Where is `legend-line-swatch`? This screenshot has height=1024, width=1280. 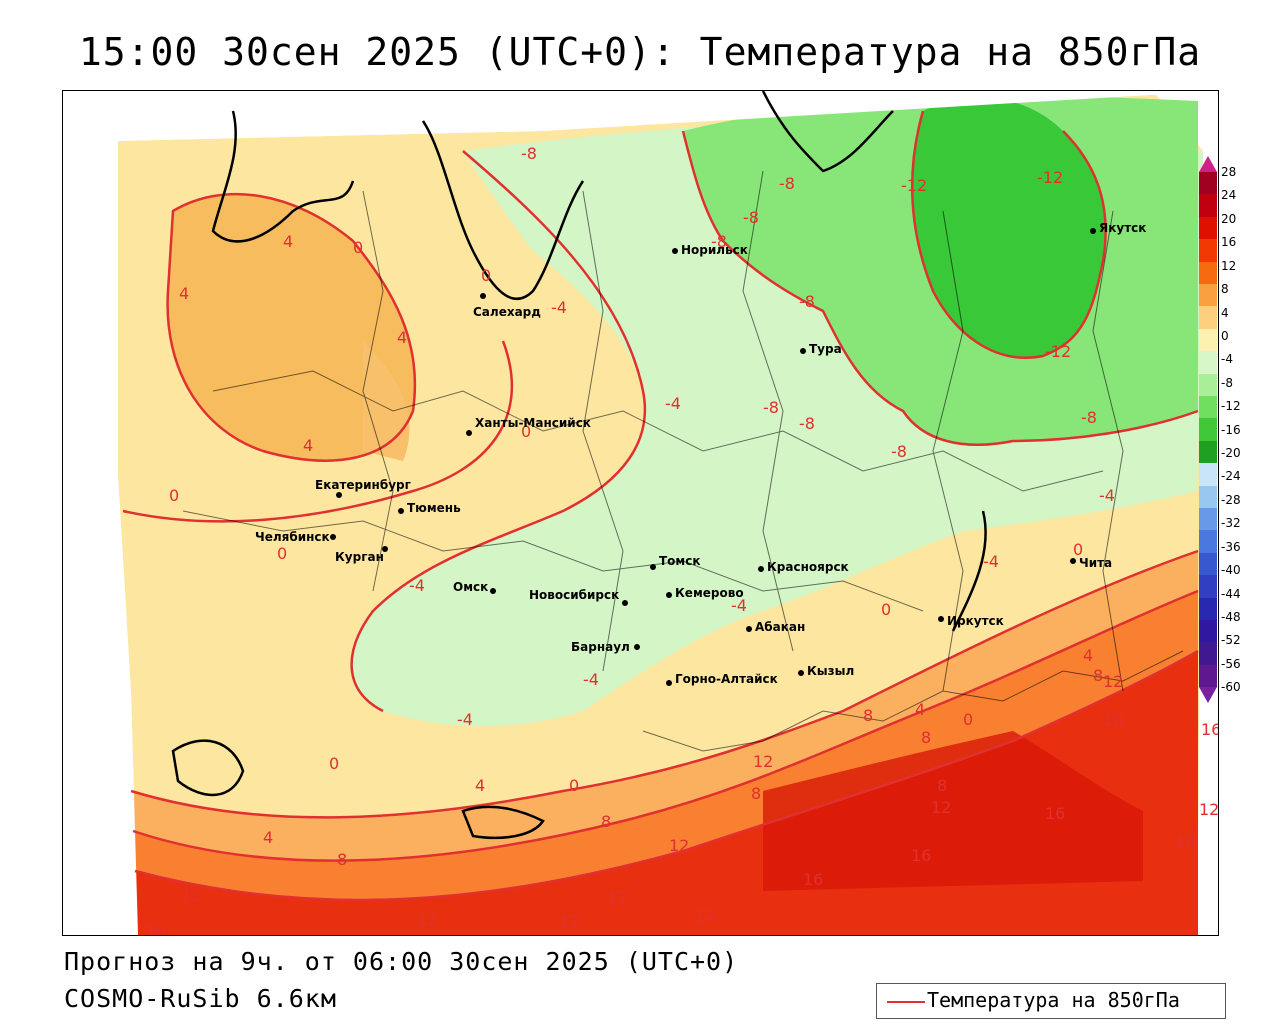
legend-line-swatch is located at coordinates (906, 1002).